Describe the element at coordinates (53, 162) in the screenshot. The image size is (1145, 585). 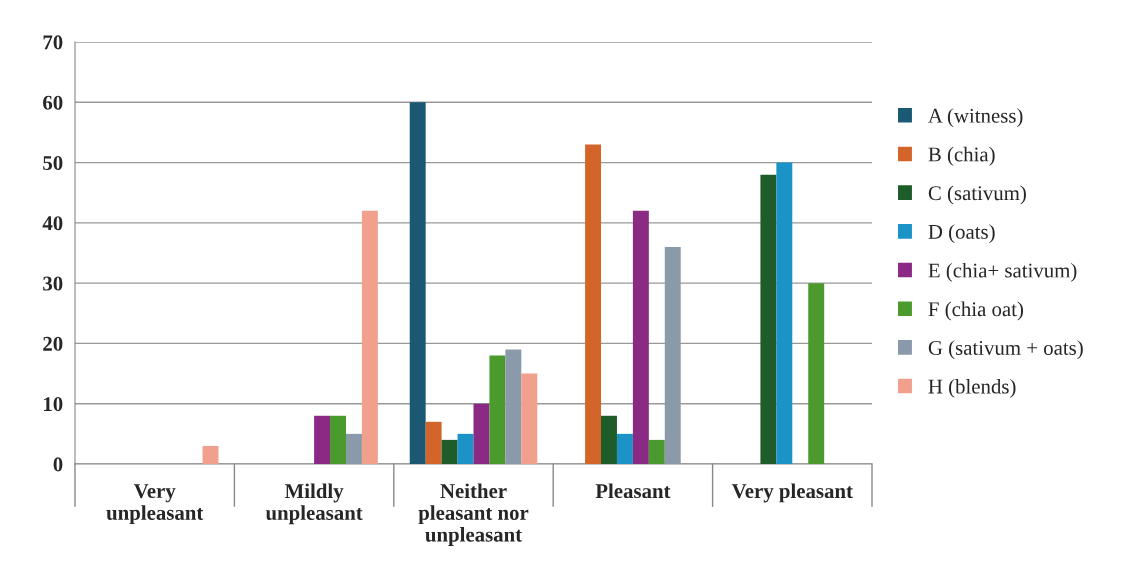
I see `y-tick-label: 50` at that location.